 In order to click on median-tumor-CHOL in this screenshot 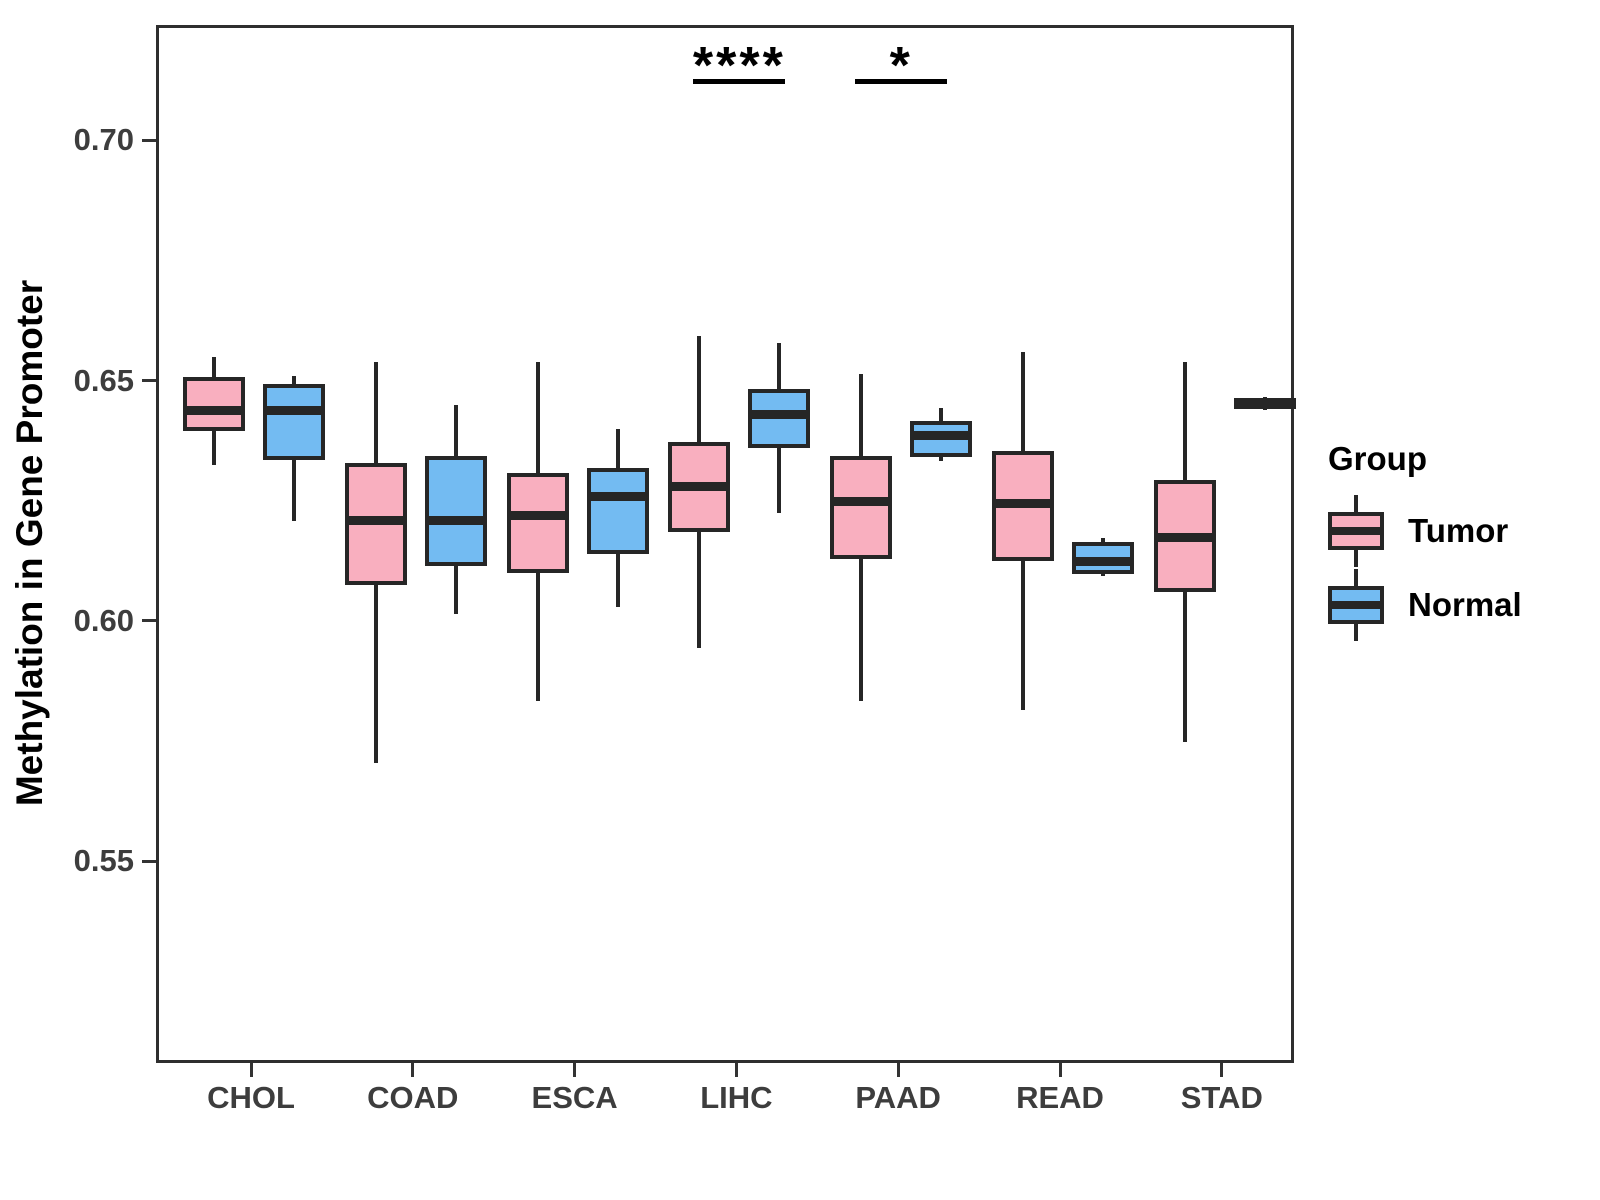, I will do `click(214, 410)`.